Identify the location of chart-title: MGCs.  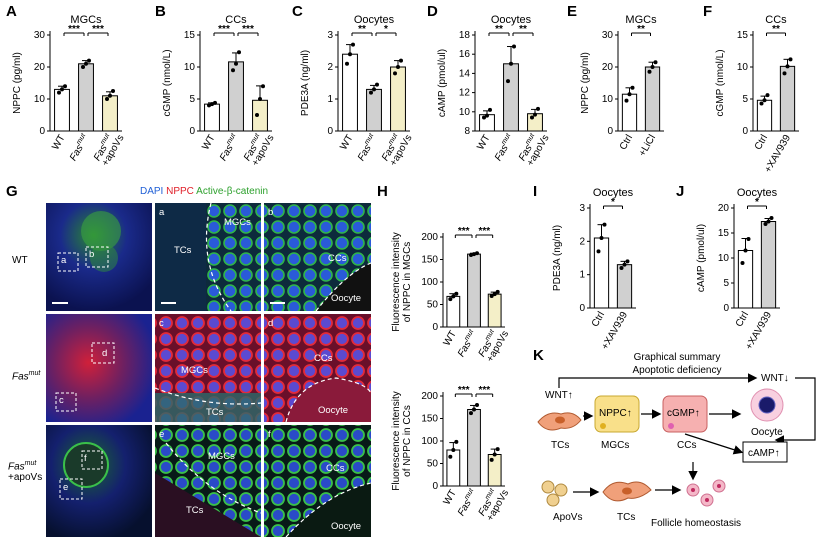
(86, 20).